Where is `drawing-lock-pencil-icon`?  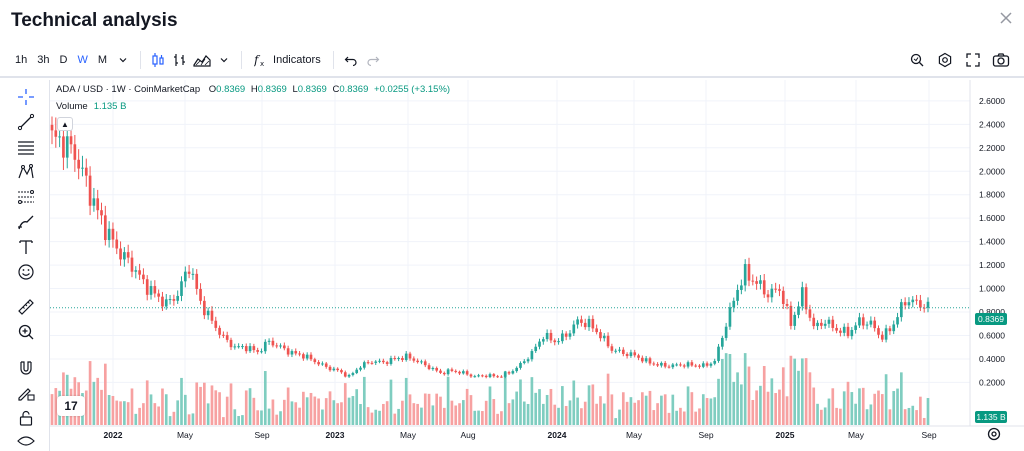 drawing-lock-pencil-icon is located at coordinates (26, 393).